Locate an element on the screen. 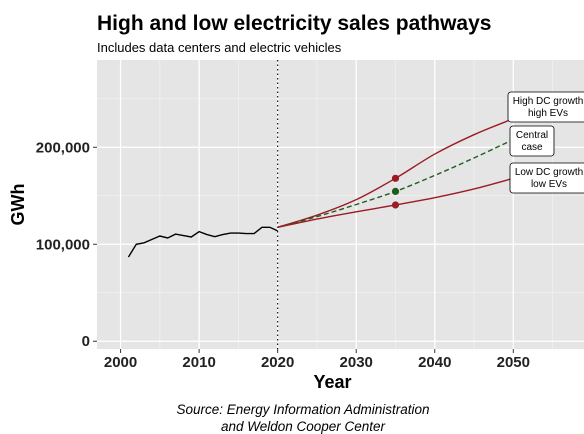 The width and height of the screenshot is (584, 434). data-point-central is located at coordinates (395, 191).